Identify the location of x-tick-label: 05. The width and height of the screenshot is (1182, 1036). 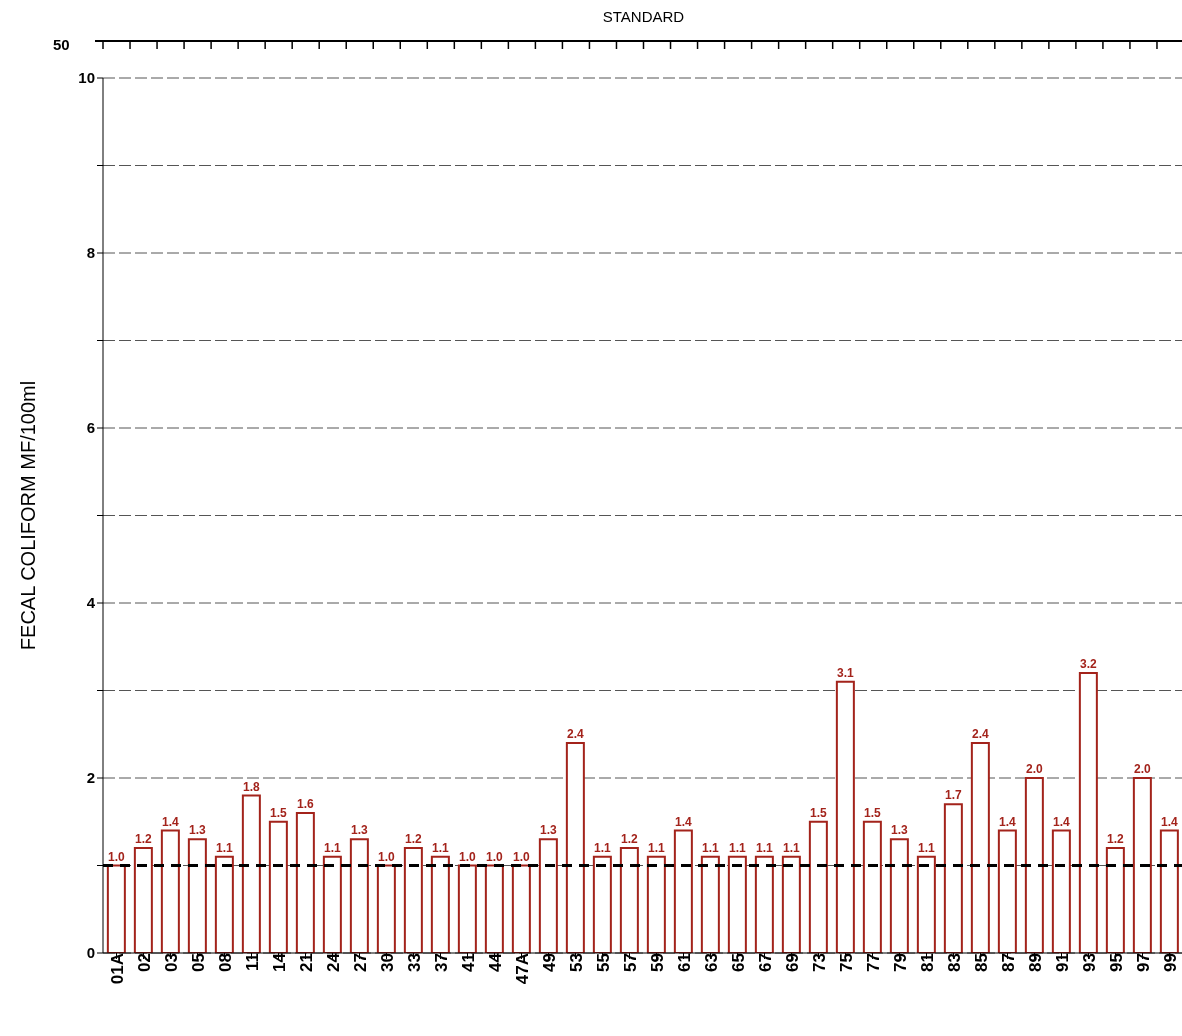
(198, 962).